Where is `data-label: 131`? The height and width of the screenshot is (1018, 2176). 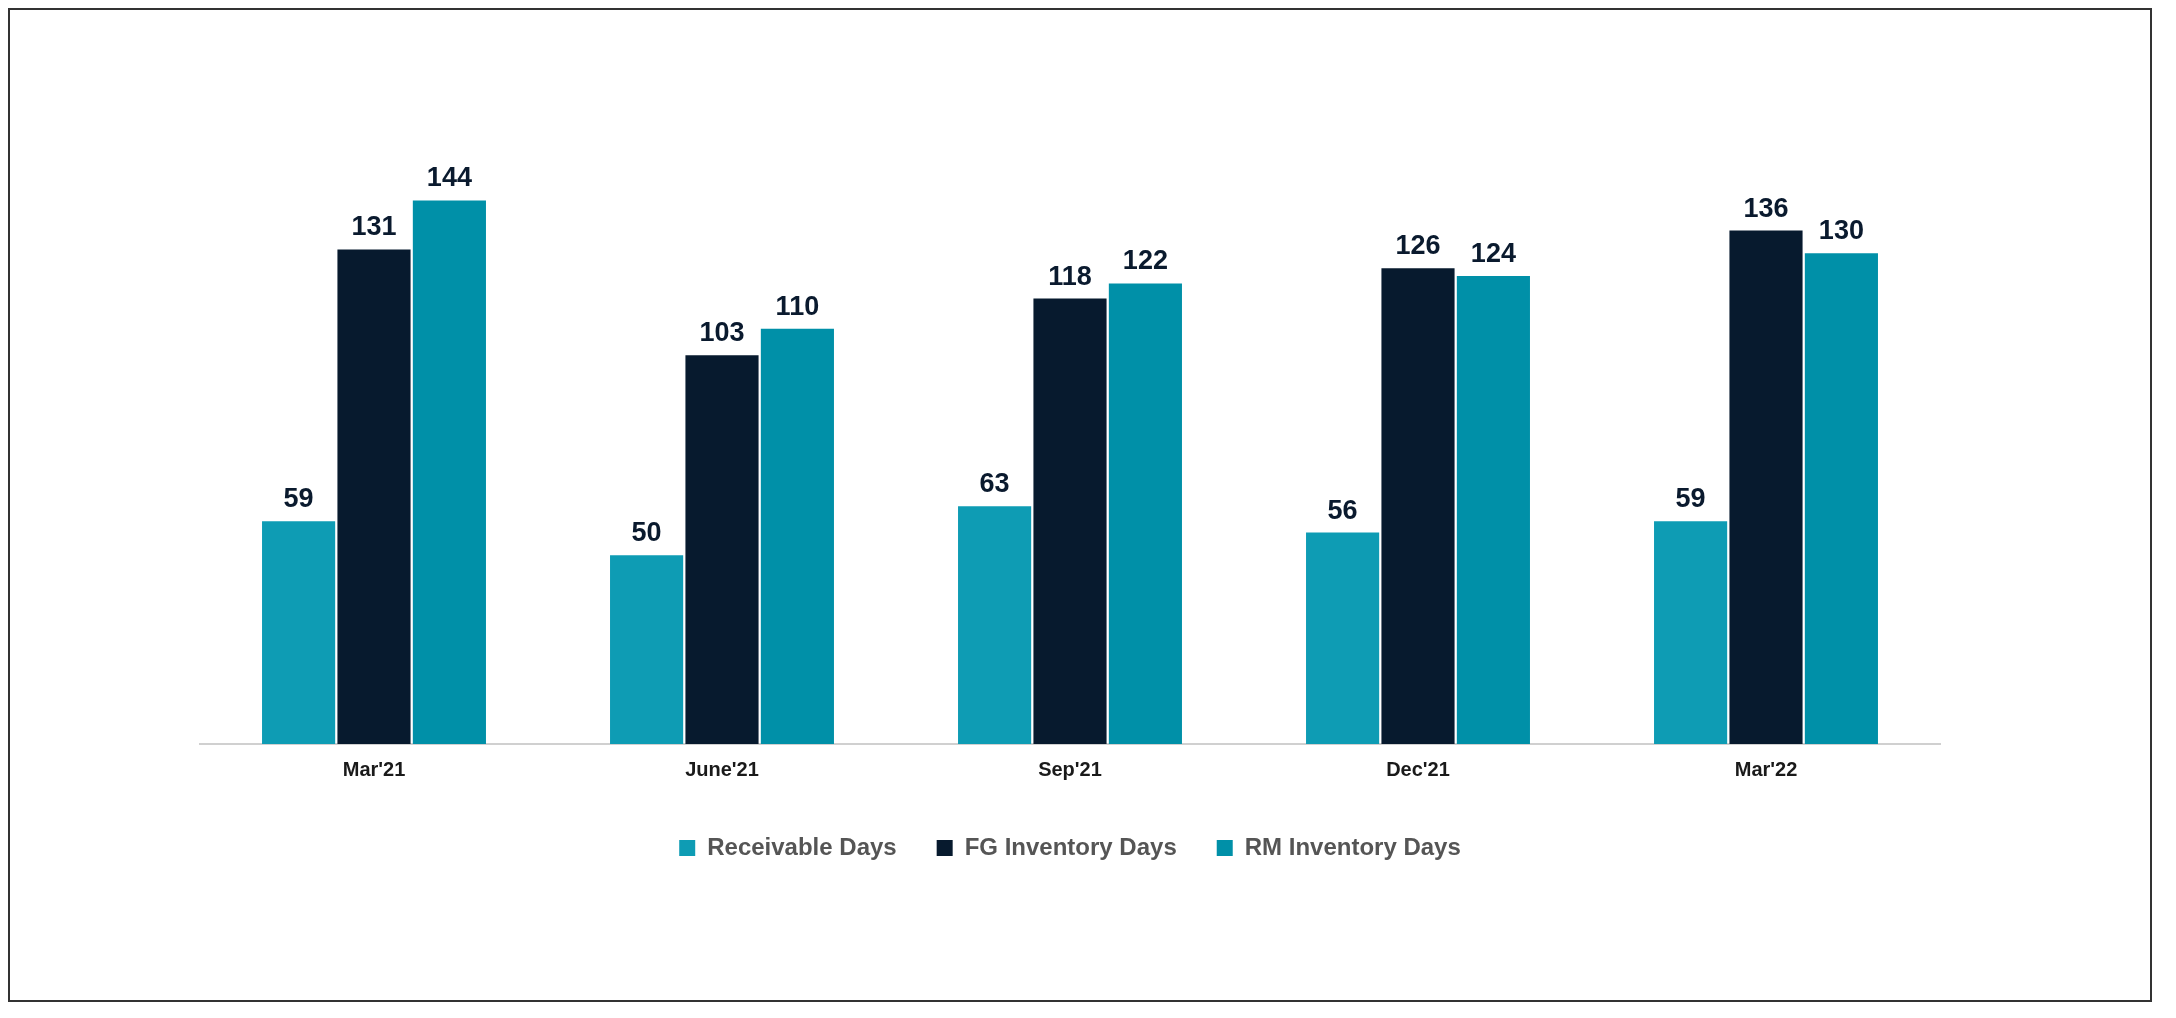
data-label: 131 is located at coordinates (374, 226).